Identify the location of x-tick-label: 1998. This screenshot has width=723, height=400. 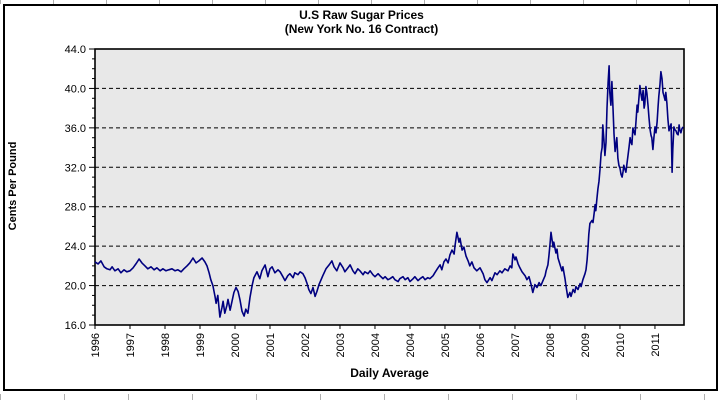
(166, 345).